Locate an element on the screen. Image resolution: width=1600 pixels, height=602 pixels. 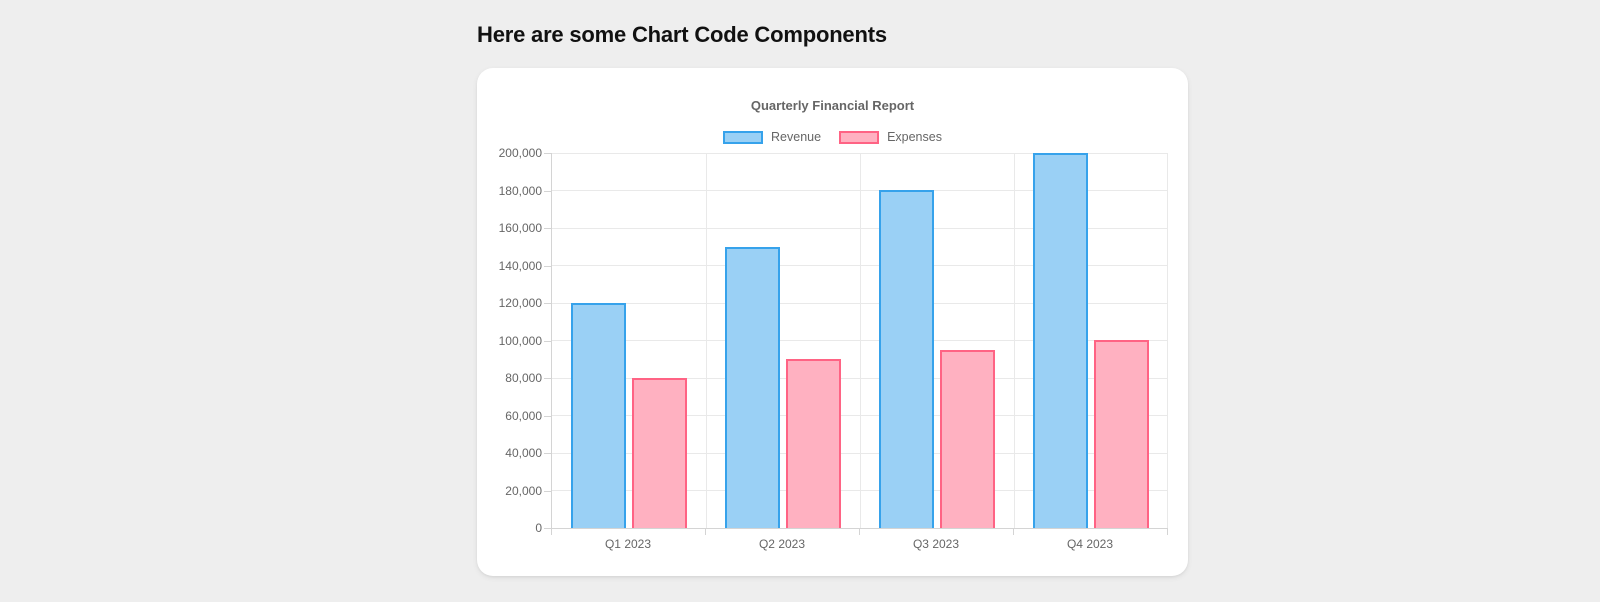
legend-label: Revenue is located at coordinates (796, 137).